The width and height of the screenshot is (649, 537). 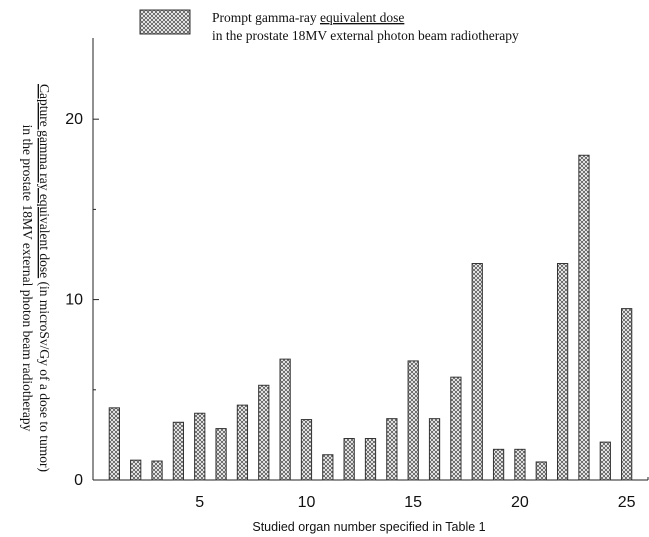 I want to click on legend-line-1-underlined: equivalent dose, so click(x=362, y=17).